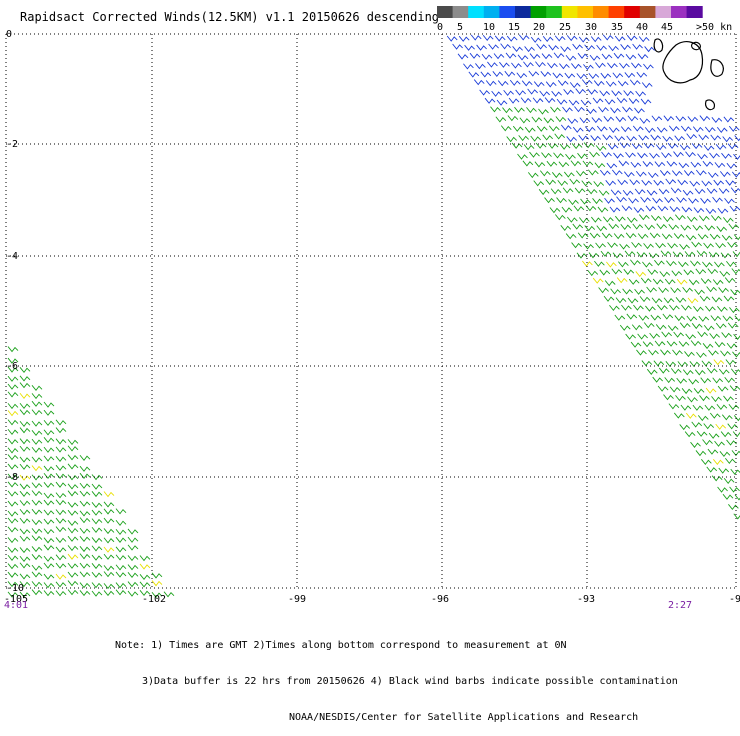 The image size is (740, 736). What do you see at coordinates (584, 19) in the screenshot?
I see `wind-speed-colorbar: 0 5 10 15 20 25 30 35 40 45 >50 knots` at bounding box center [584, 19].